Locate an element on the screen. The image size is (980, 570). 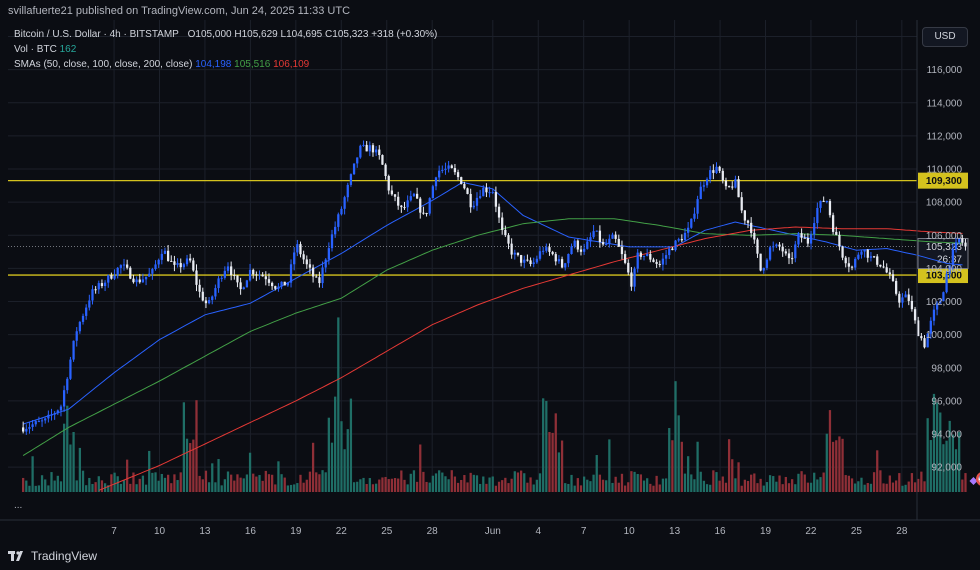
horizontal-level-label: 103,600 is located at coordinates (944, 276).